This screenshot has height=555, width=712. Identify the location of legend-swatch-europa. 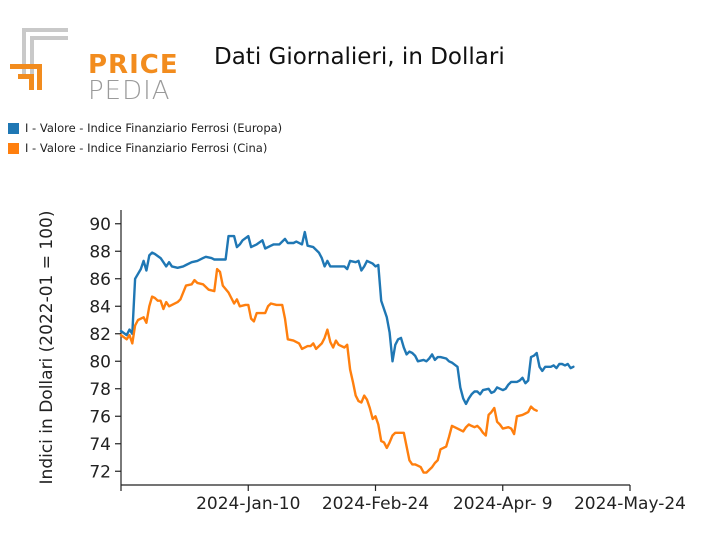
(13, 128).